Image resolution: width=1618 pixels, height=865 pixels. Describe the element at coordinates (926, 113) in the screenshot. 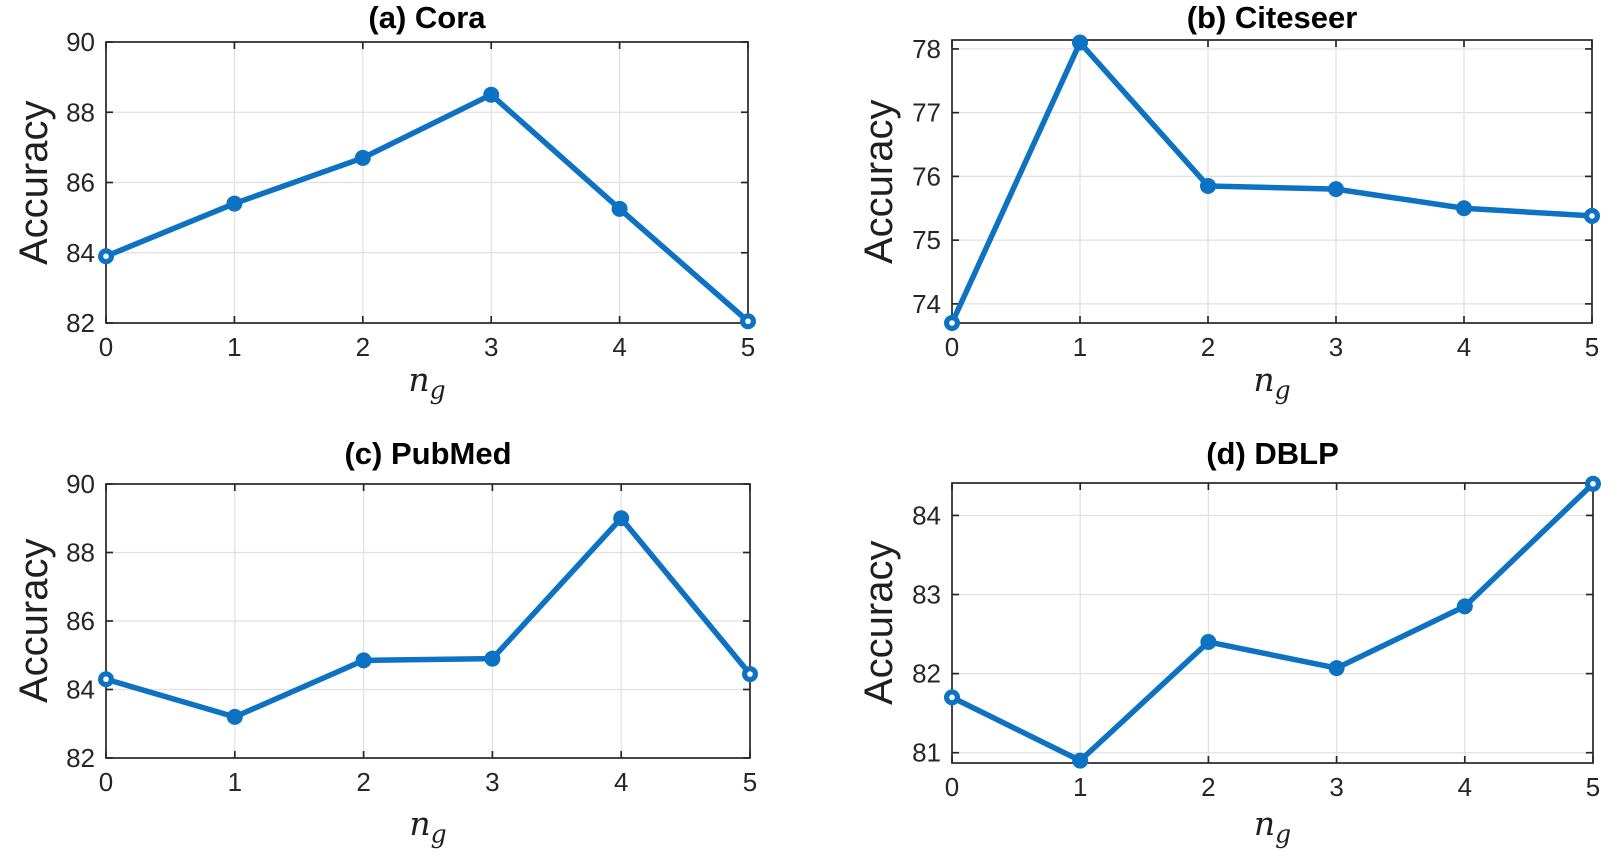

I see `y-tick-label: 77` at that location.